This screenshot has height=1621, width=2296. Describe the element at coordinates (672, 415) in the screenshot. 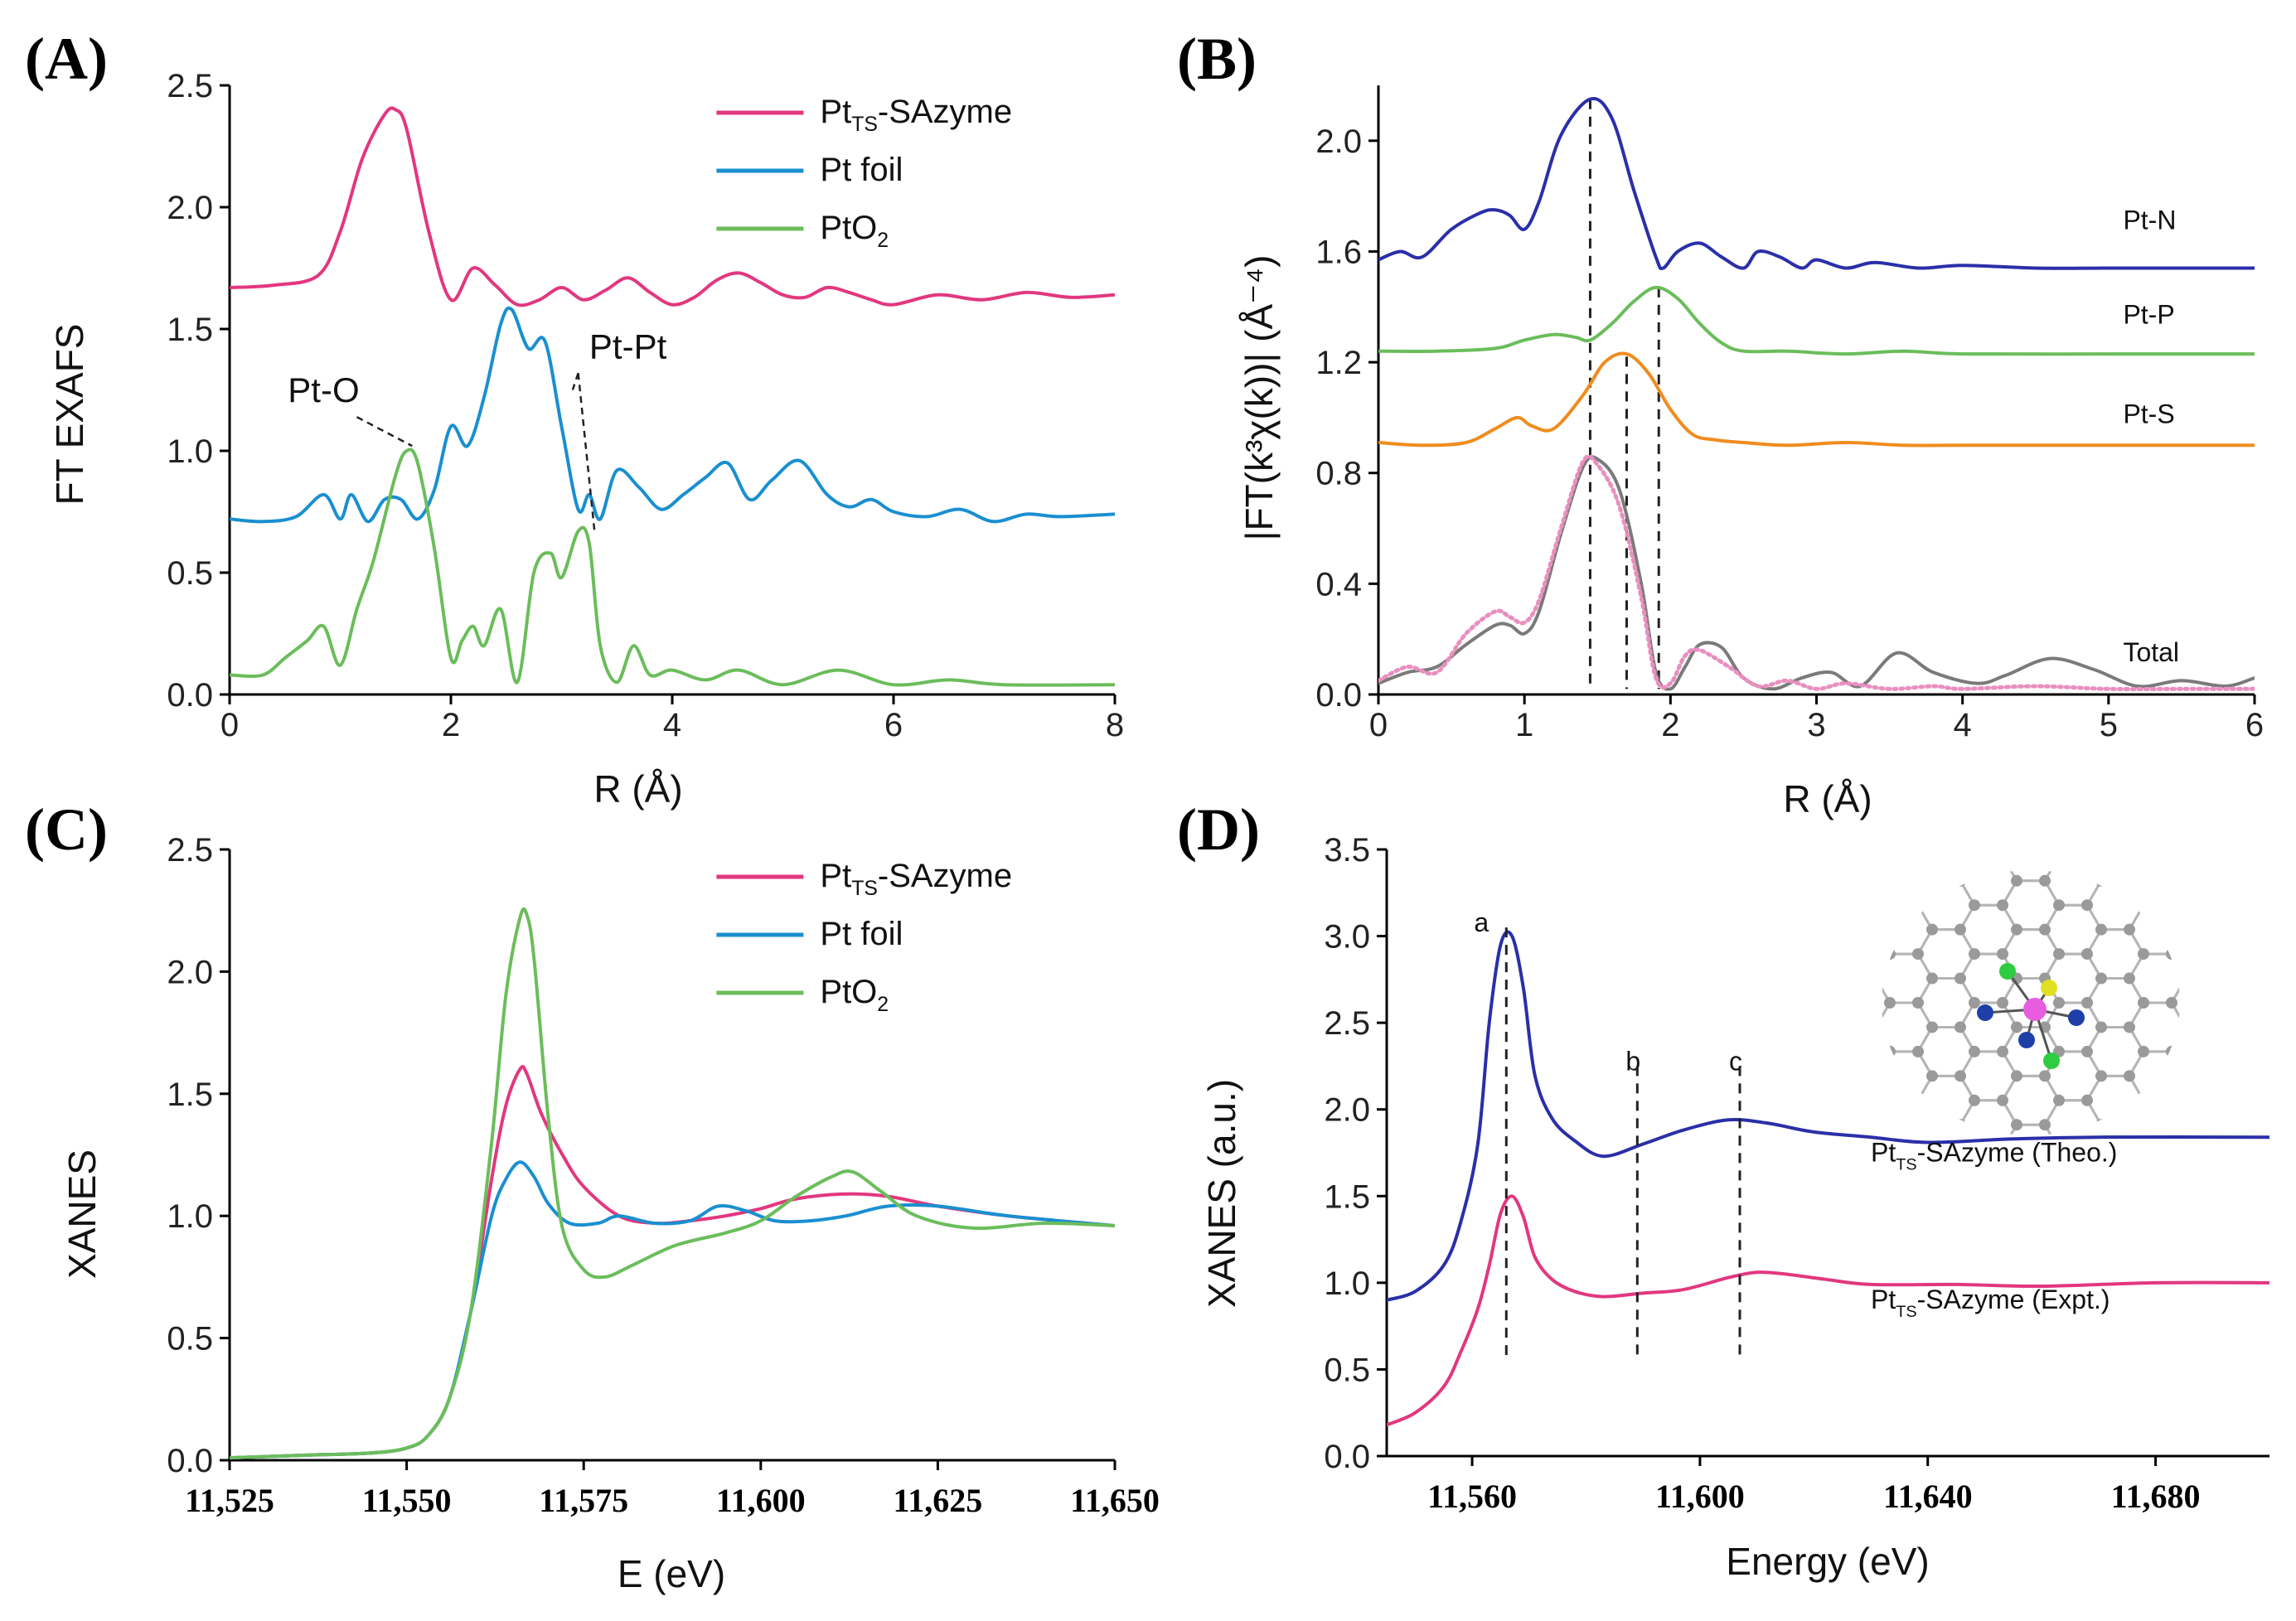

I see `series-line-a-pt-foil` at that location.